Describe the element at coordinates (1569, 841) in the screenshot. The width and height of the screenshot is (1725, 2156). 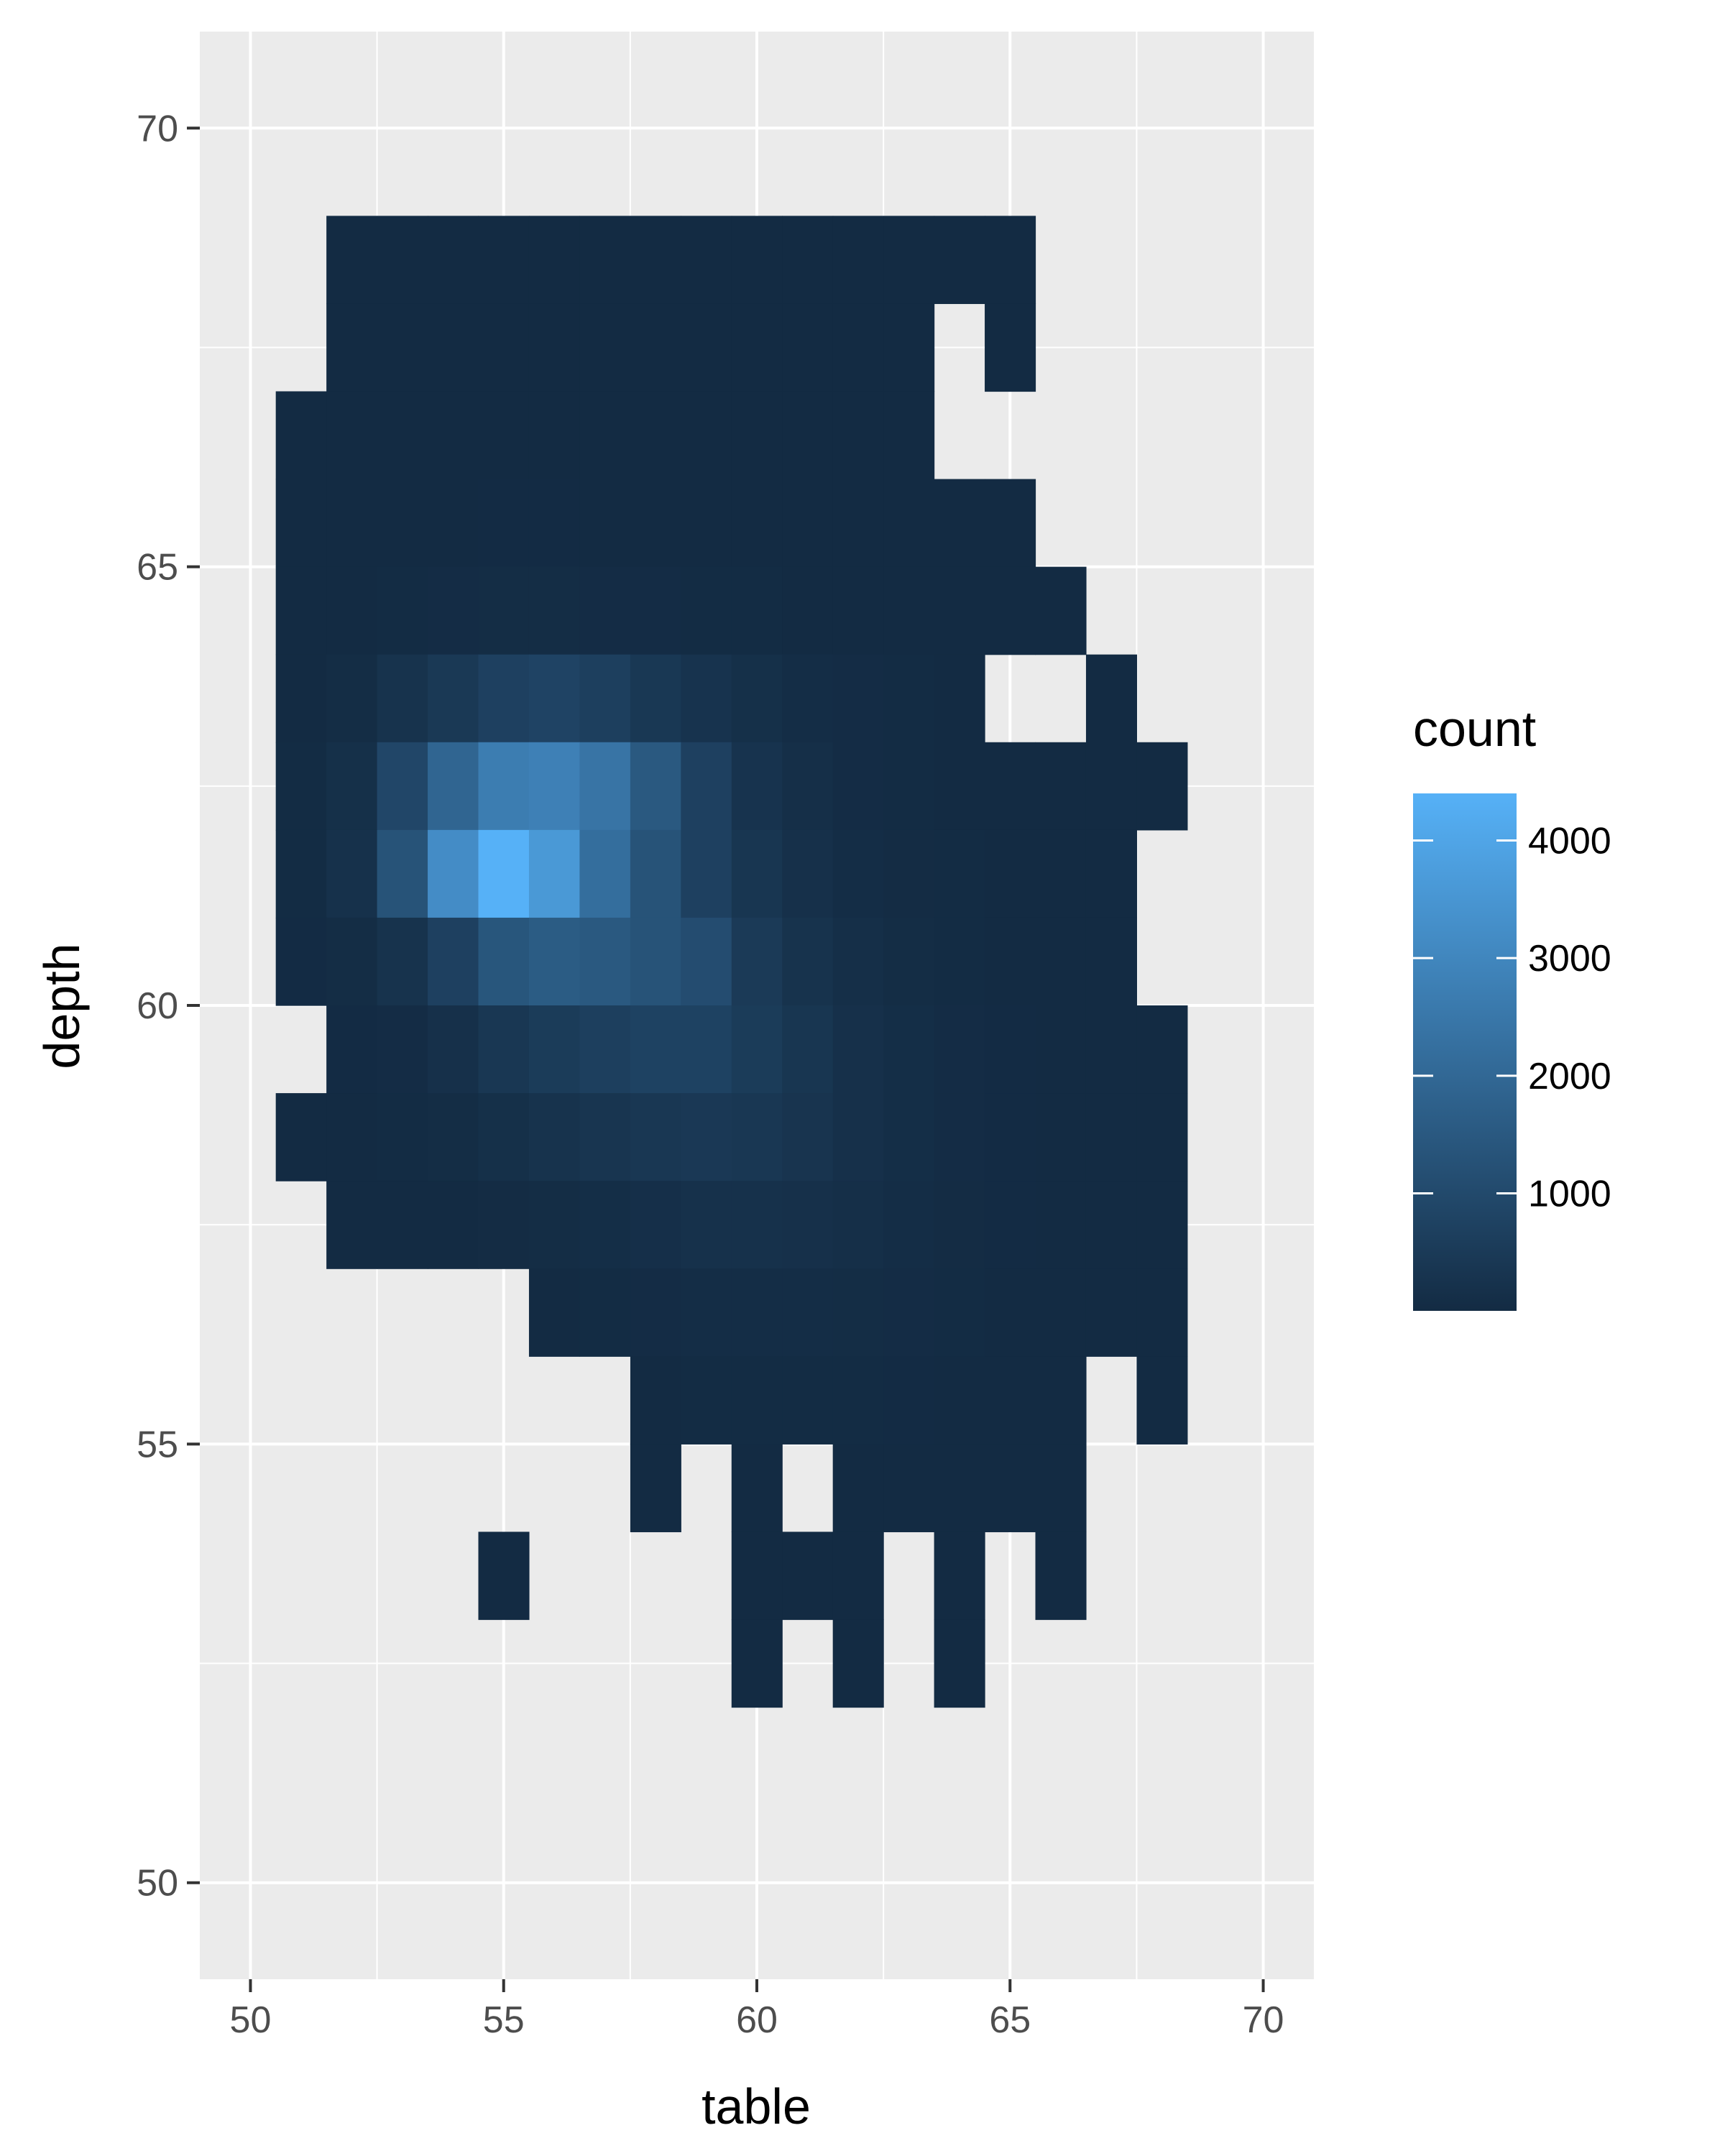
I see `legend-label: 4000` at that location.